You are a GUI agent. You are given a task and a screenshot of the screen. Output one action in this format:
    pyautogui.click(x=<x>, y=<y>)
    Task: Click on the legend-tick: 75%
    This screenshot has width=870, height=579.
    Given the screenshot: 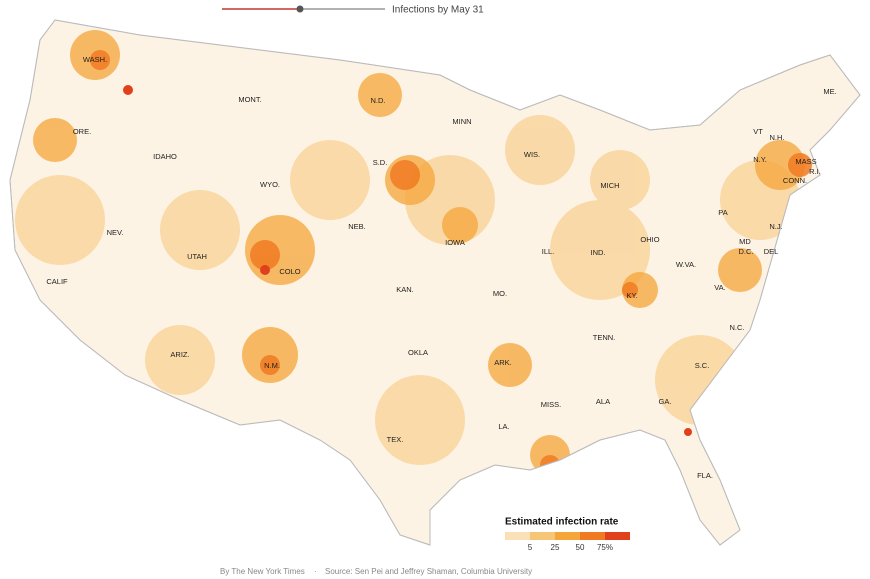 What is the action you would take?
    pyautogui.click(x=605, y=547)
    